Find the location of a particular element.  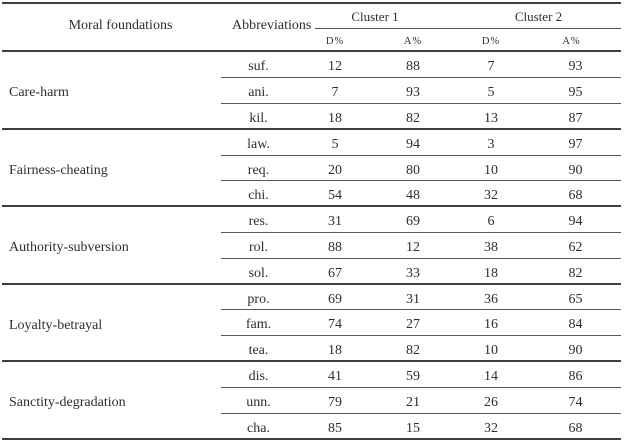

table-row: ani. 7 93 5 95 is located at coordinates (311, 90).